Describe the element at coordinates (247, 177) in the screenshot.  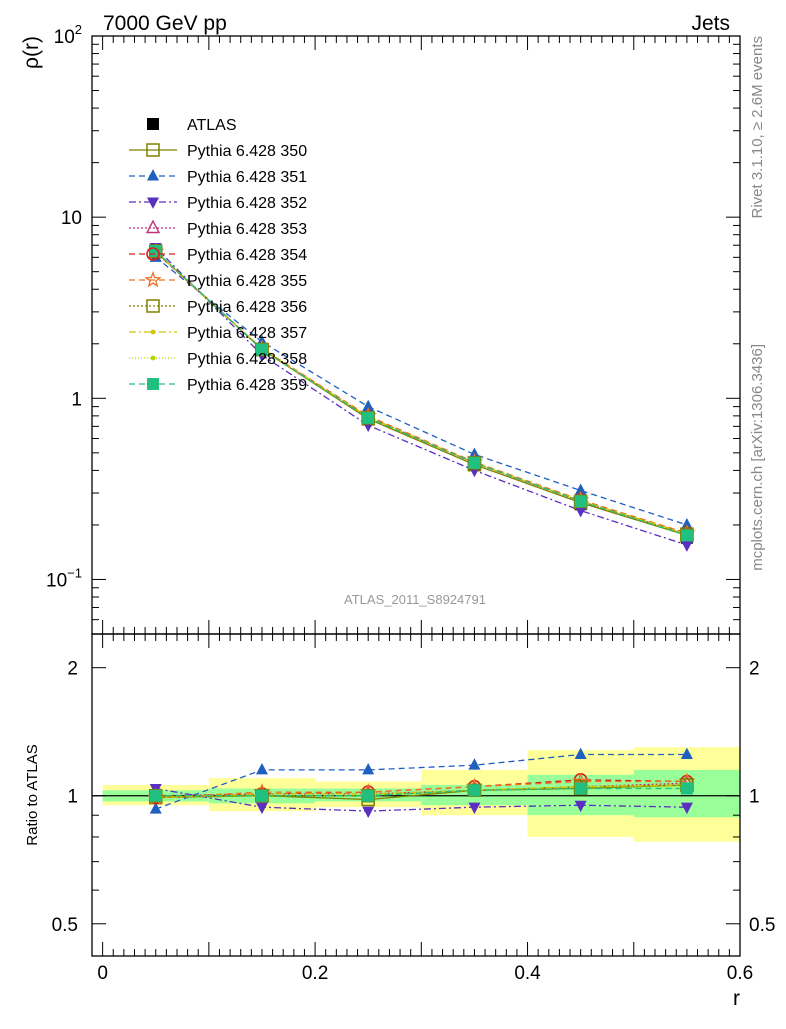
I see `legend-label: Pythia 6.428 351` at that location.